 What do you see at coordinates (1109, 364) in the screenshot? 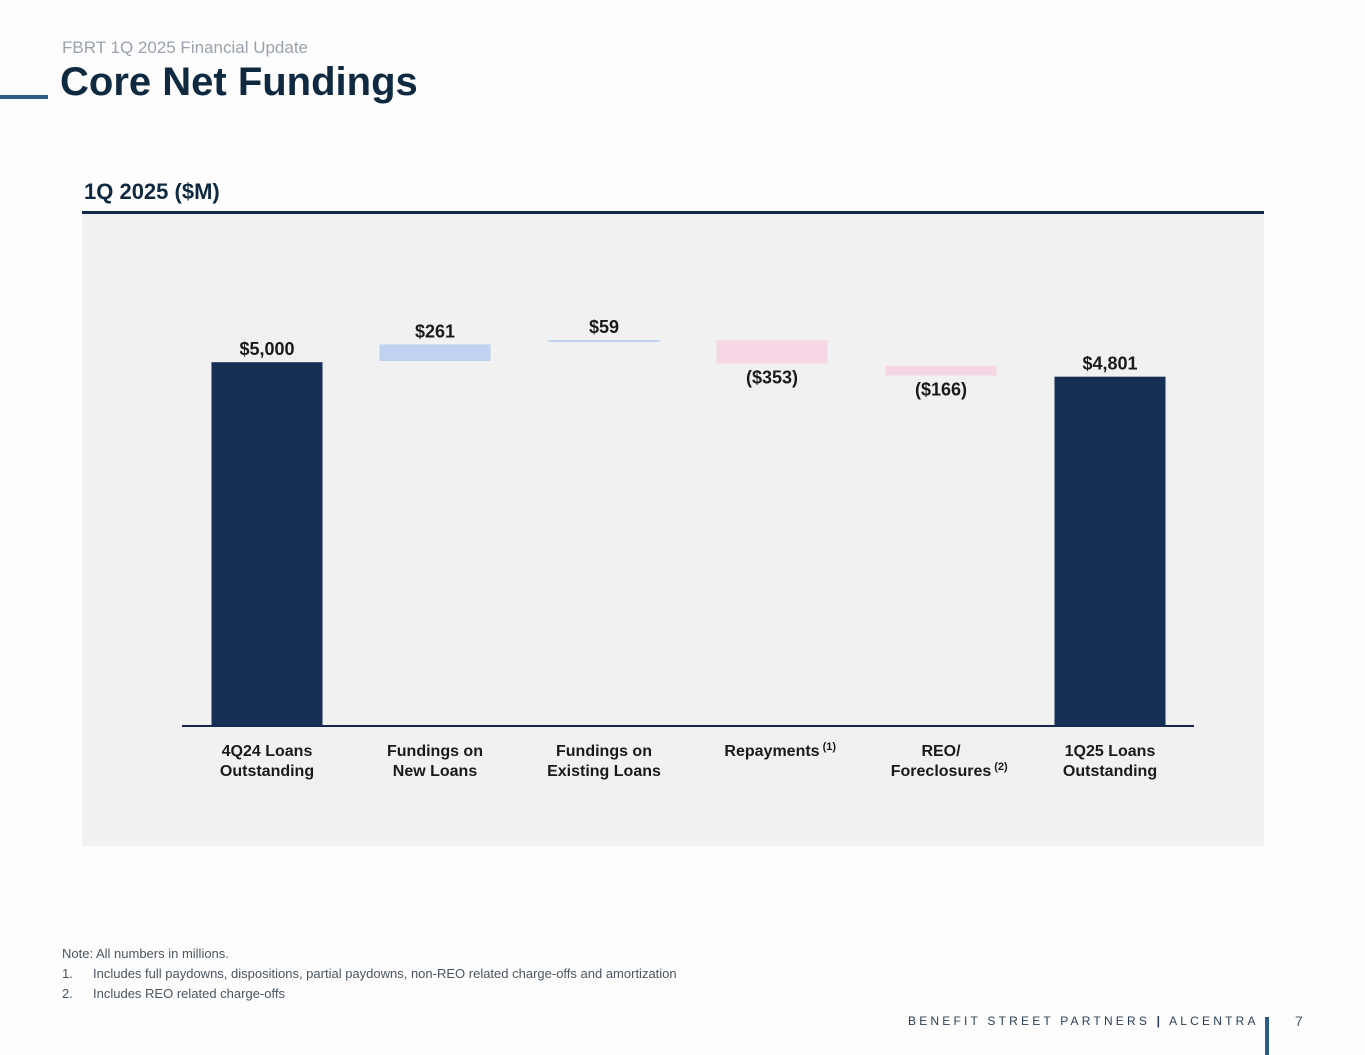
I see `data-label-5: $4,801` at bounding box center [1109, 364].